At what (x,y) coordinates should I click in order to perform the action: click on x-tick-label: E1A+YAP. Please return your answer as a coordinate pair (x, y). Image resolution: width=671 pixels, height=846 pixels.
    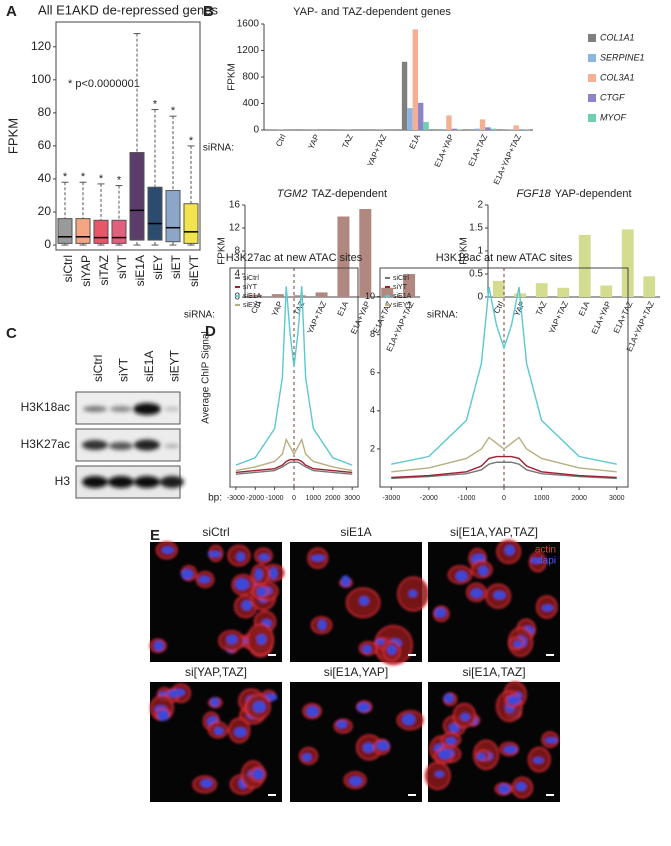
    Looking at the image, I should click on (360, 318).